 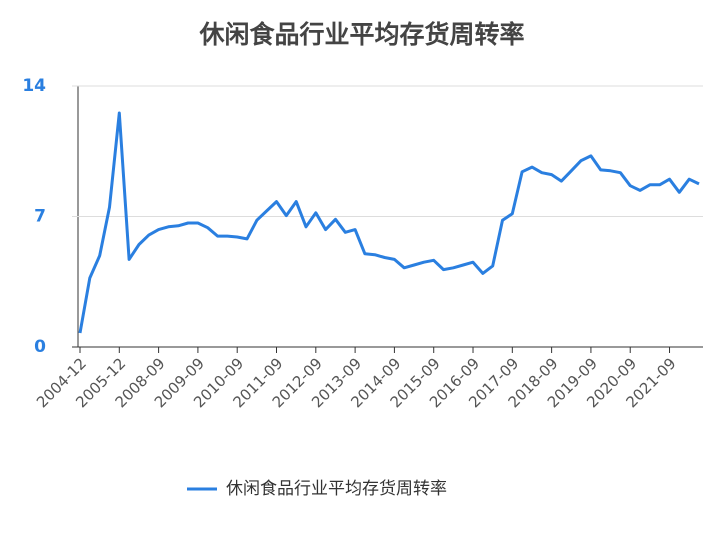 I want to click on chart-title: 休闲食品行业平均存货周转率, so click(x=361, y=34).